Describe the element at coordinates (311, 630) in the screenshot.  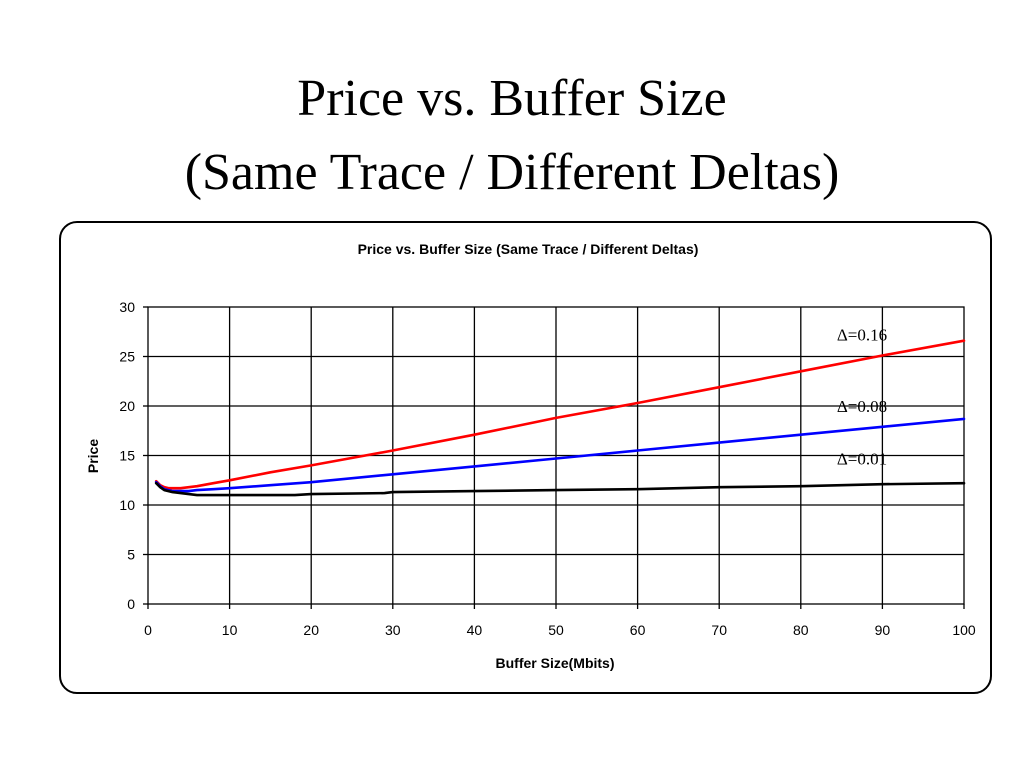
I see `x-tick-label: 20` at that location.